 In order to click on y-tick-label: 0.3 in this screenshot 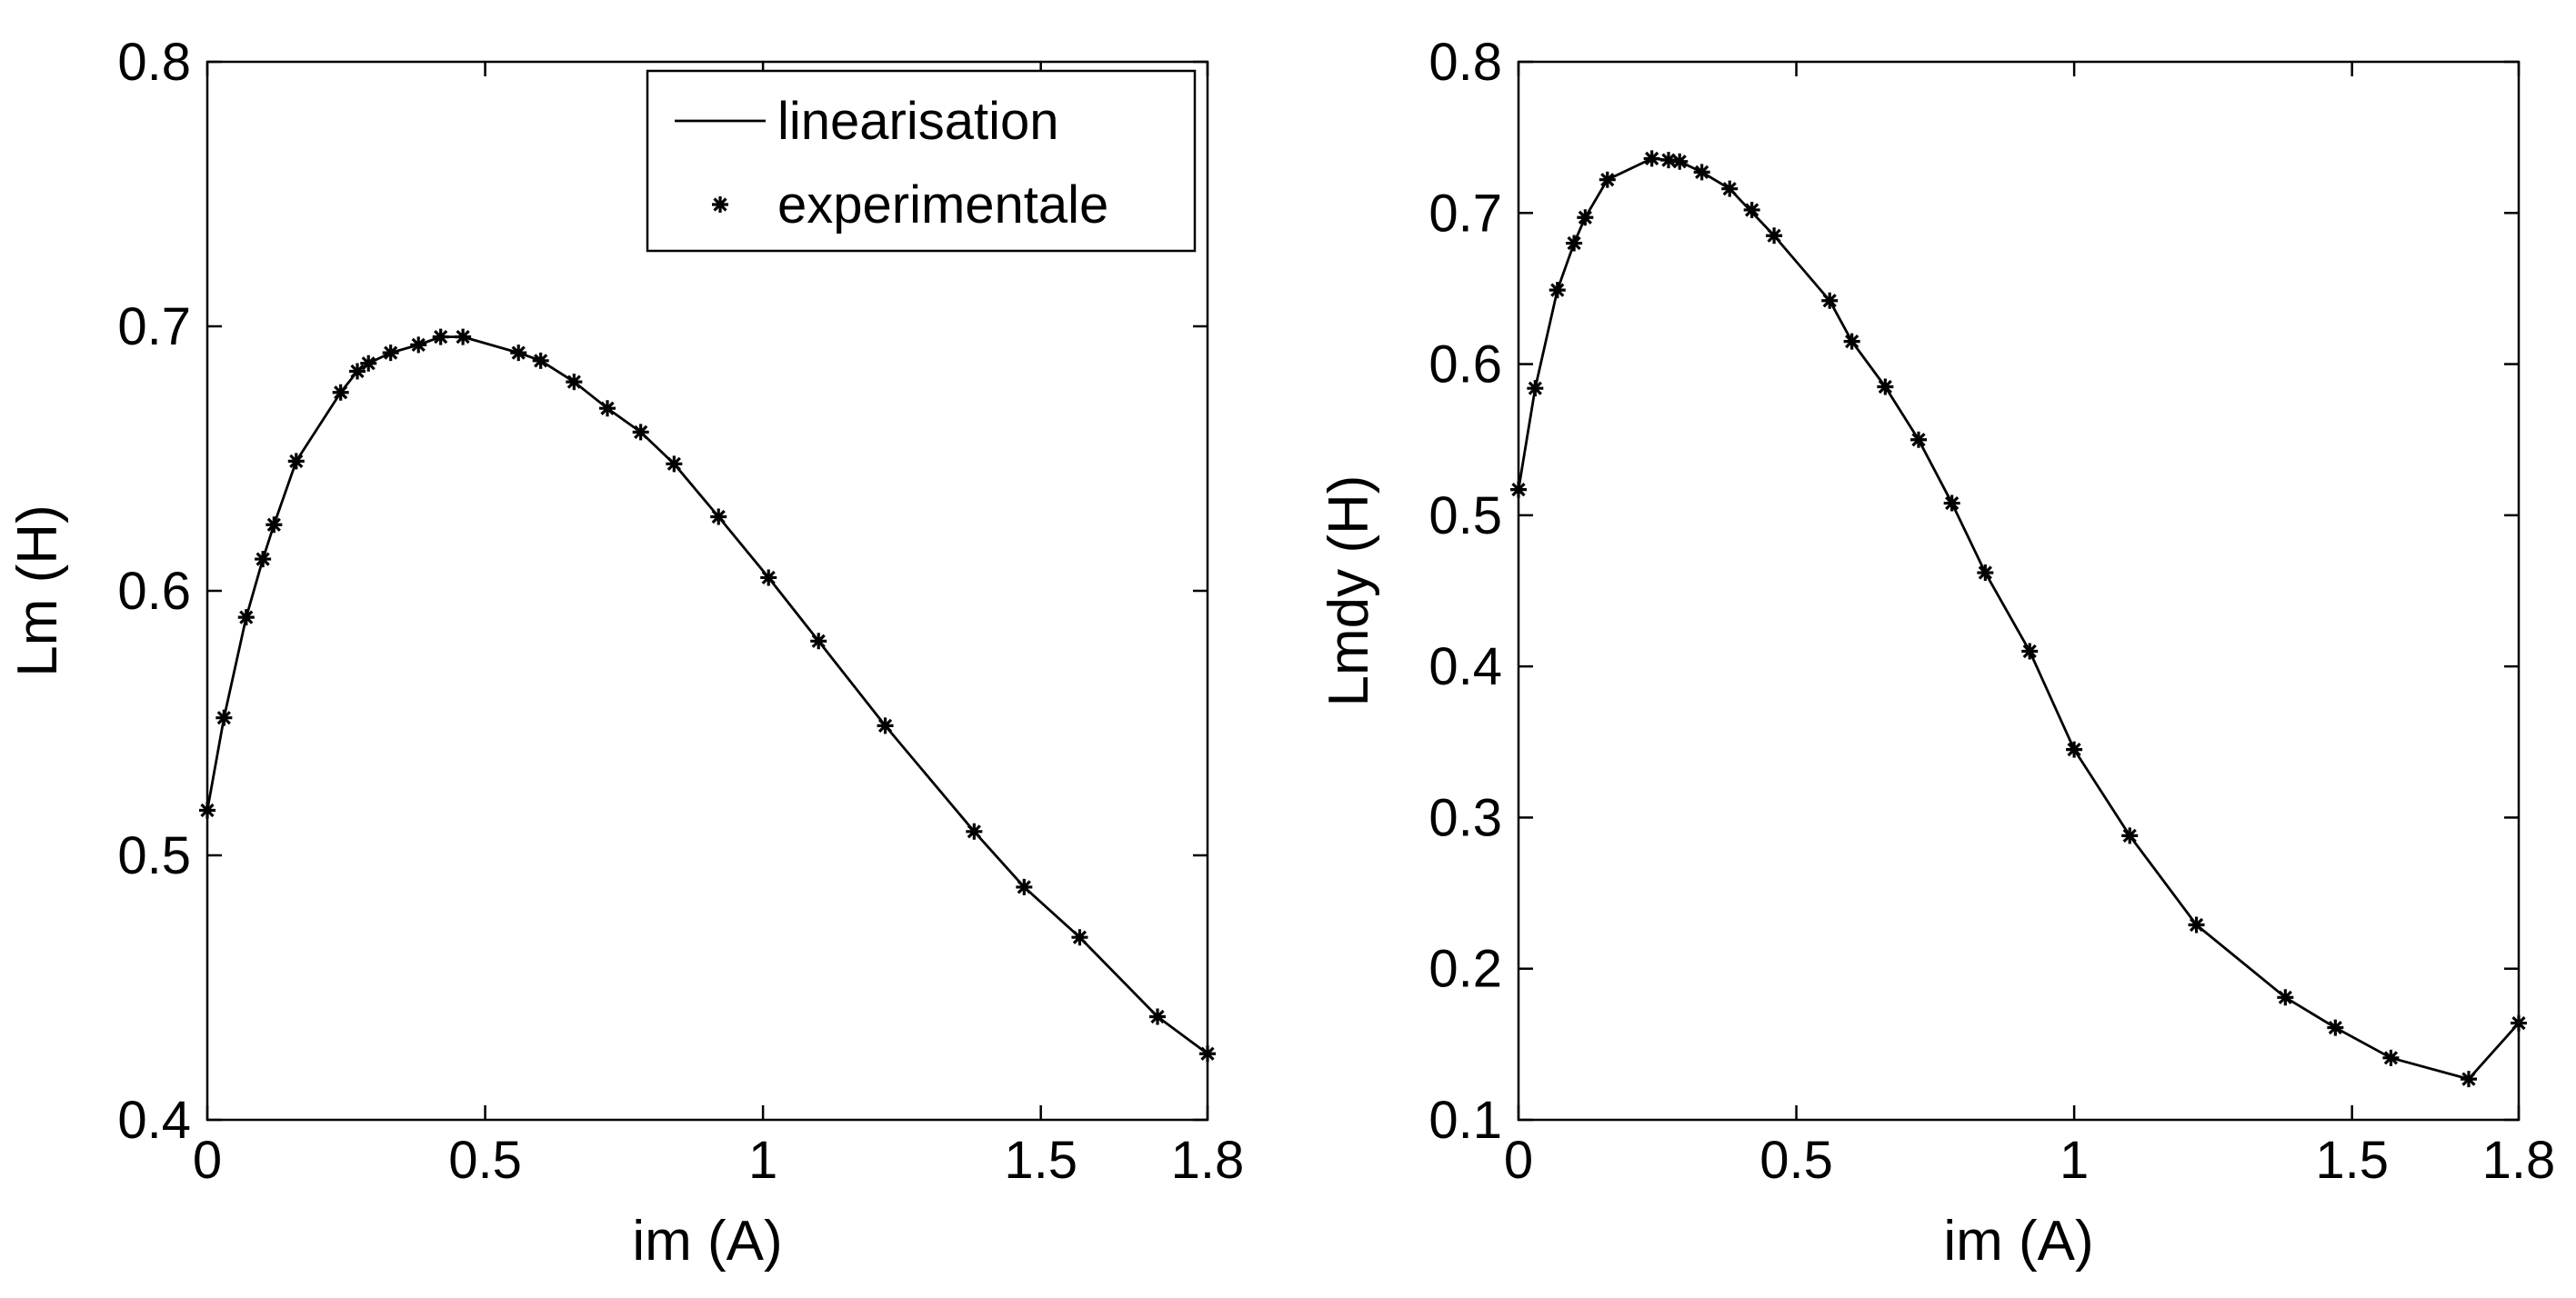, I will do `click(1465, 817)`.